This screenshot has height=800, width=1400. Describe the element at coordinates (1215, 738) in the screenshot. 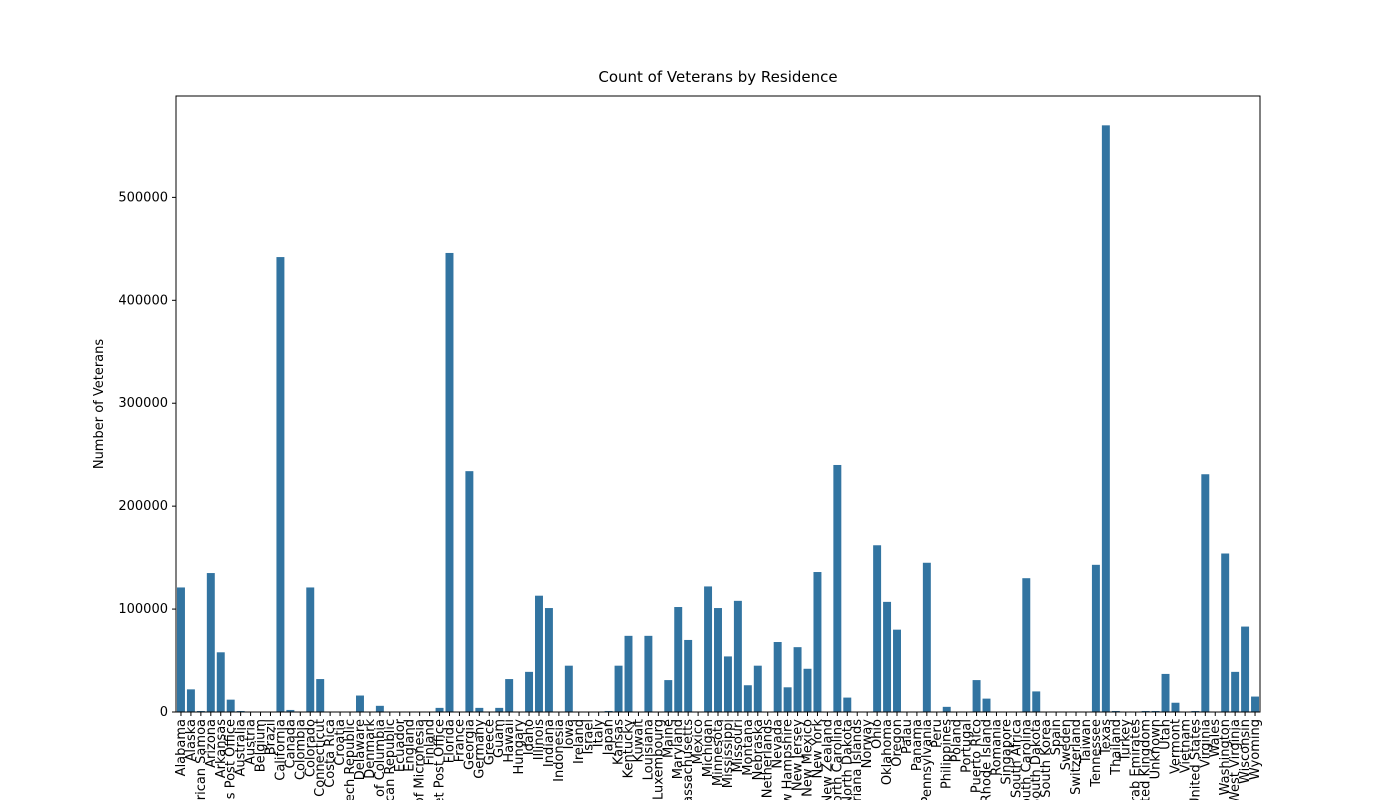

I see `x-tick-label: Wales` at that location.